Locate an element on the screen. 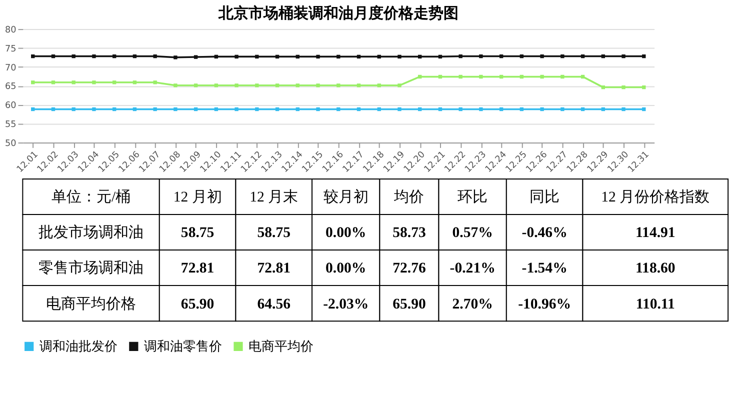 This screenshot has width=733, height=418. y-tick-label: 55 is located at coordinates (10, 125).